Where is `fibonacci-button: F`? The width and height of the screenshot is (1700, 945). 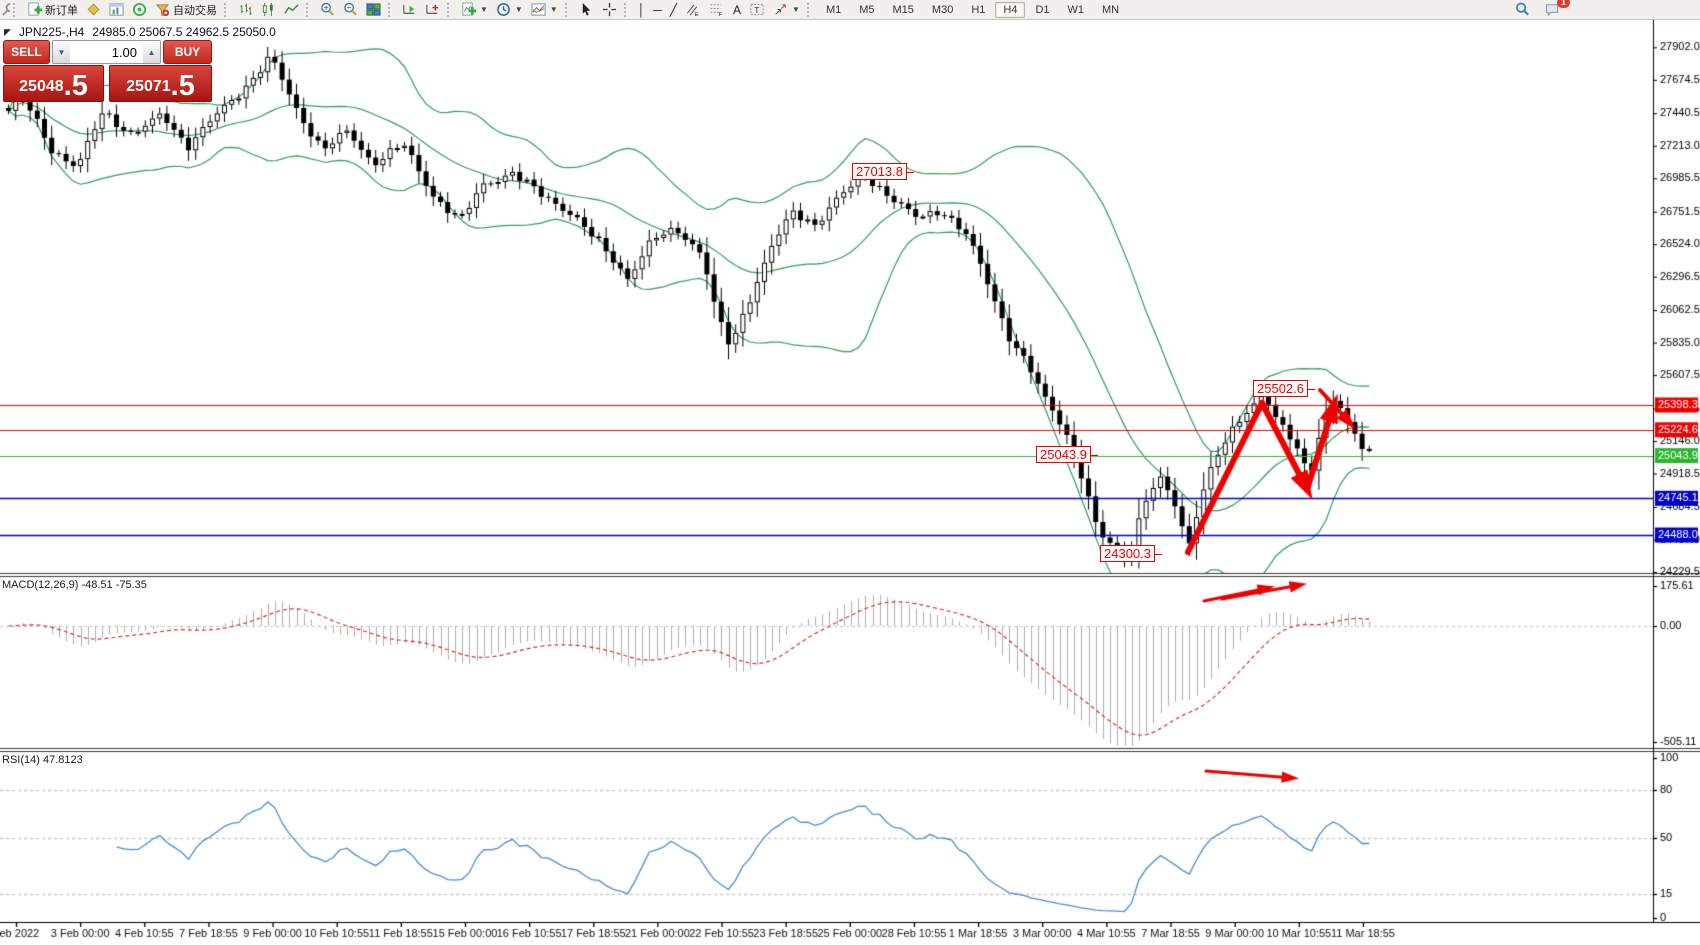
fibonacci-button: F is located at coordinates (717, 9).